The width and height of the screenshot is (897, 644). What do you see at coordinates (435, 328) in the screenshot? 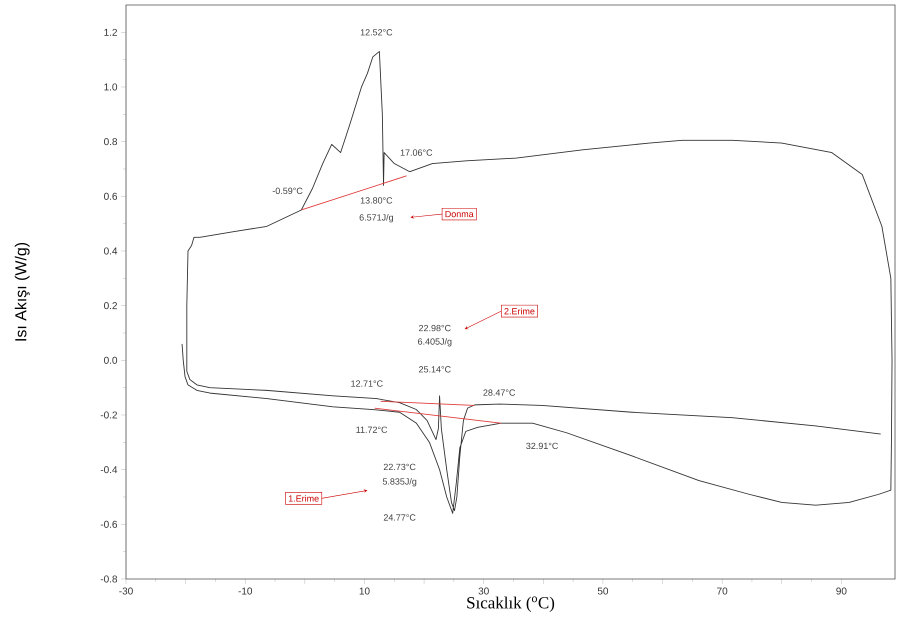
I see `annotation: 22.98°C` at bounding box center [435, 328].